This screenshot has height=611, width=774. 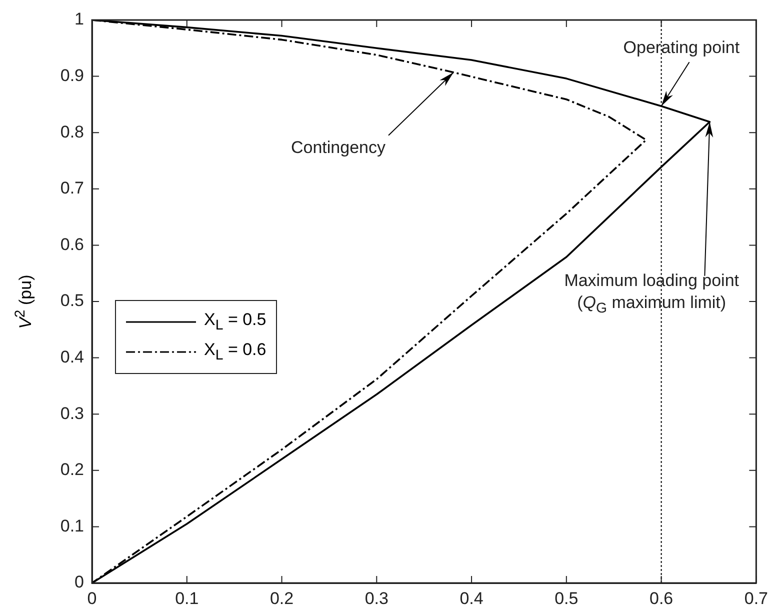 I want to click on y-tick-label: 0.2, so click(x=72, y=470).